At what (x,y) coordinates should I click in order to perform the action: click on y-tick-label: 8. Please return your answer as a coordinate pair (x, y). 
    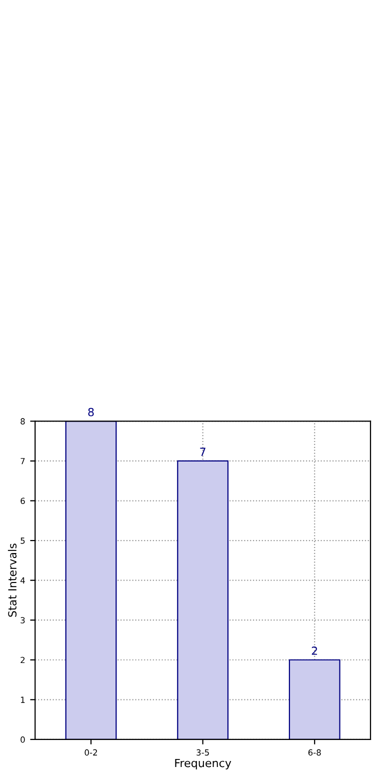
    Looking at the image, I should click on (22, 421).